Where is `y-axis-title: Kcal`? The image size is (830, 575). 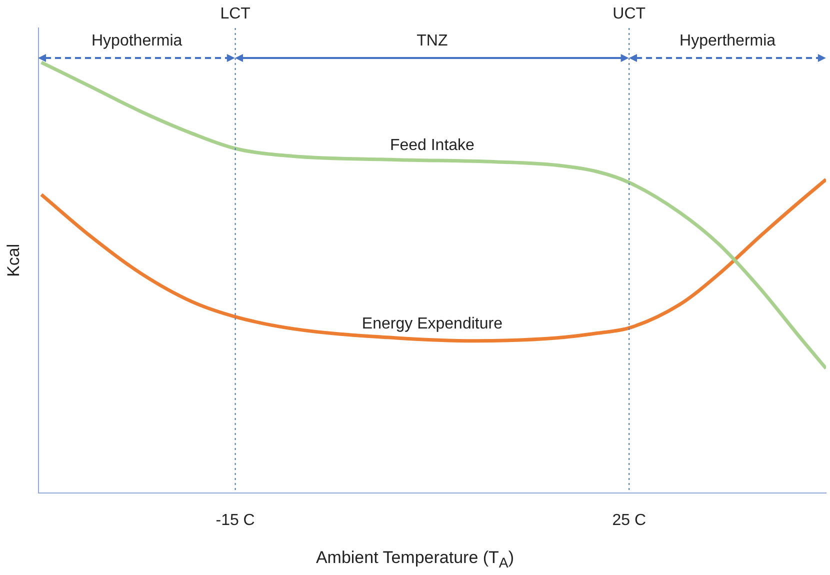 y-axis-title: Kcal is located at coordinates (13, 260).